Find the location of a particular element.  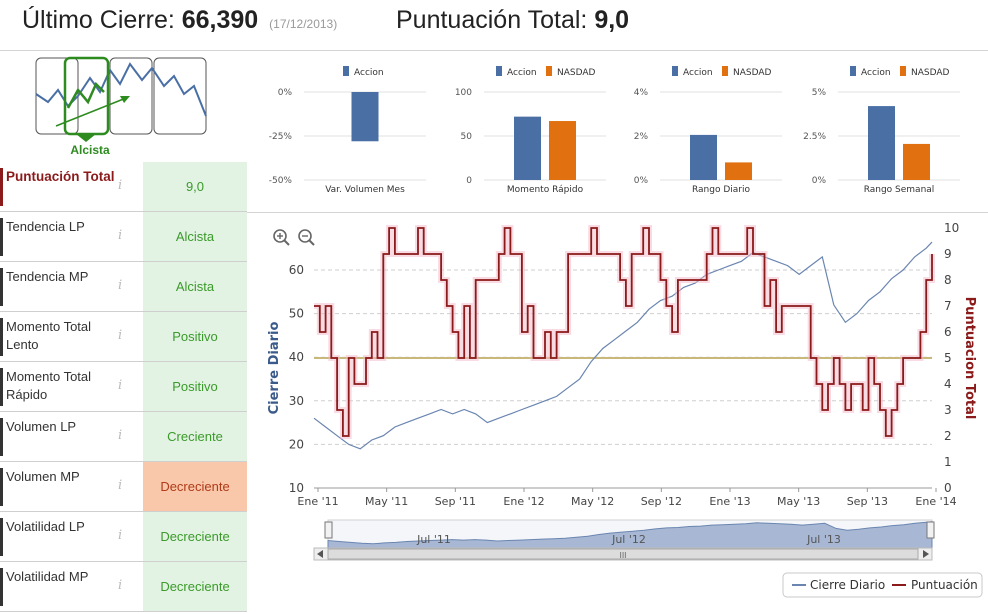

indicator-label: Momento Total Lento is located at coordinates (49, 335).